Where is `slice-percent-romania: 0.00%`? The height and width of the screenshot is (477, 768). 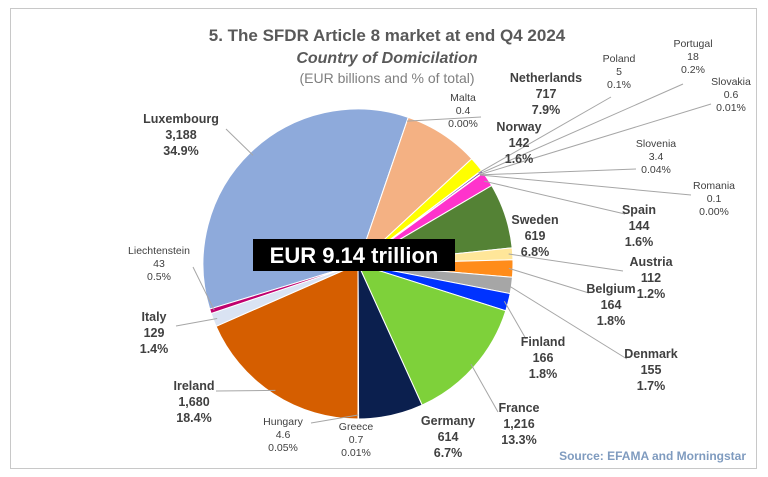
slice-percent-romania: 0.00% is located at coordinates (714, 212).